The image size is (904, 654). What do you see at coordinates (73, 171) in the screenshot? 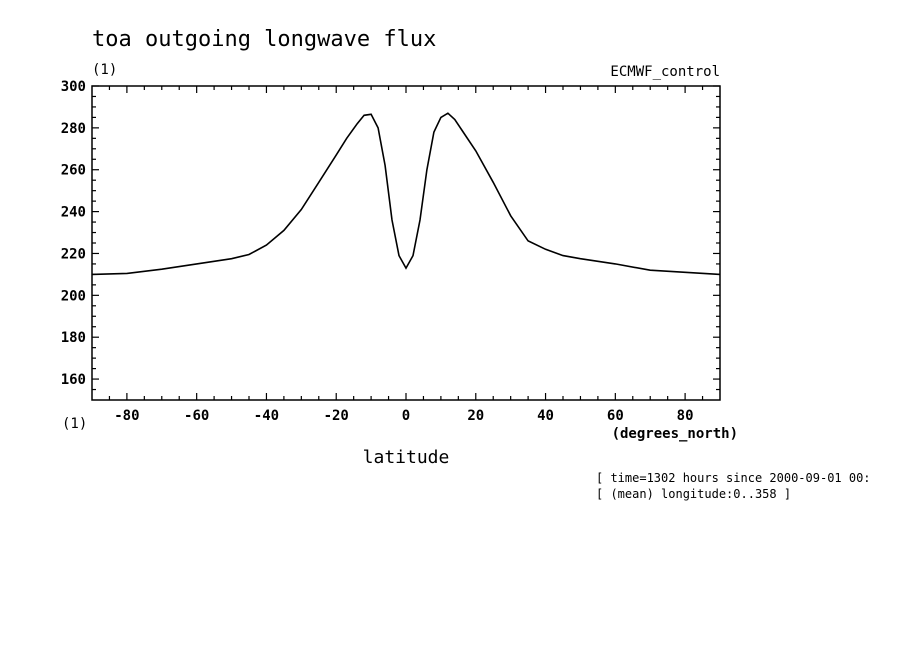
I see `y-tick-label: 260` at bounding box center [73, 171].